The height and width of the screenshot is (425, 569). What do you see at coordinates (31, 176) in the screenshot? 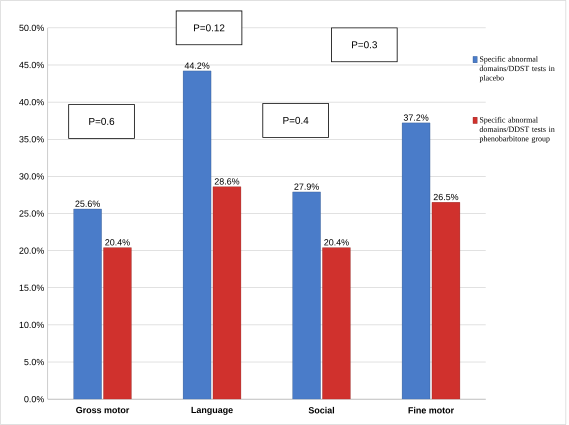
I see `y-tick-label: 30.0%` at bounding box center [31, 176].